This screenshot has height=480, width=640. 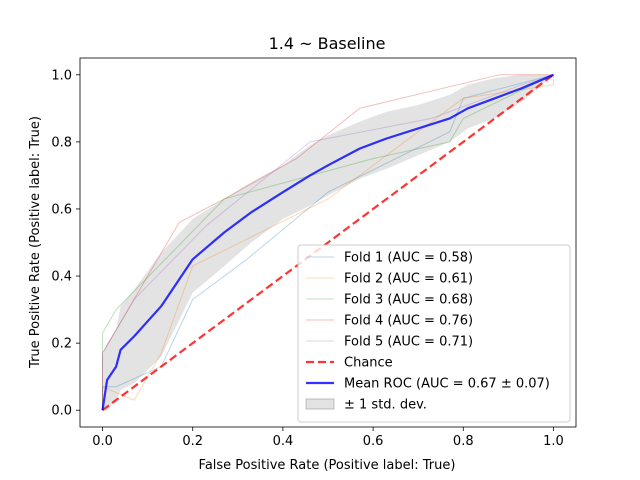 I want to click on legend-item-std-dev: ± 1 std. dev., so click(x=366, y=405).